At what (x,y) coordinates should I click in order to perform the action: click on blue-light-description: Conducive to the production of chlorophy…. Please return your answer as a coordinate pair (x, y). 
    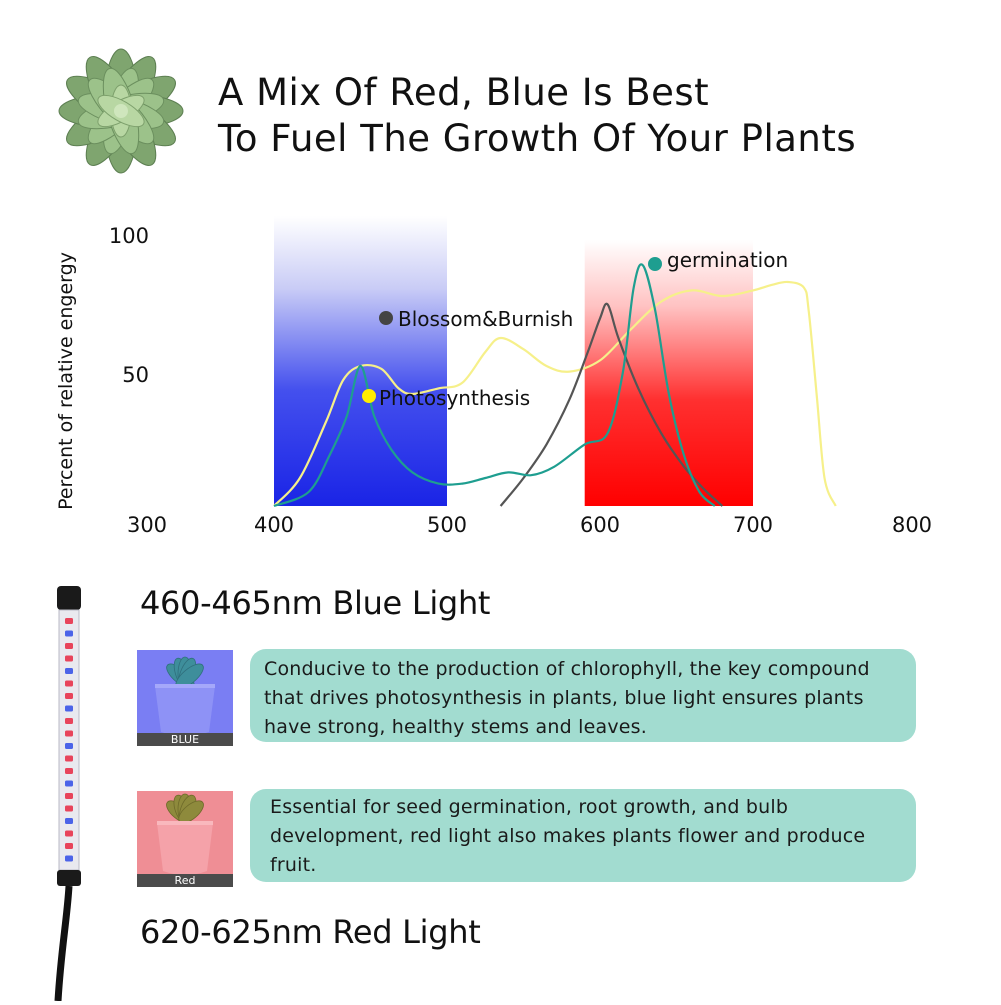
    Looking at the image, I should click on (583, 695).